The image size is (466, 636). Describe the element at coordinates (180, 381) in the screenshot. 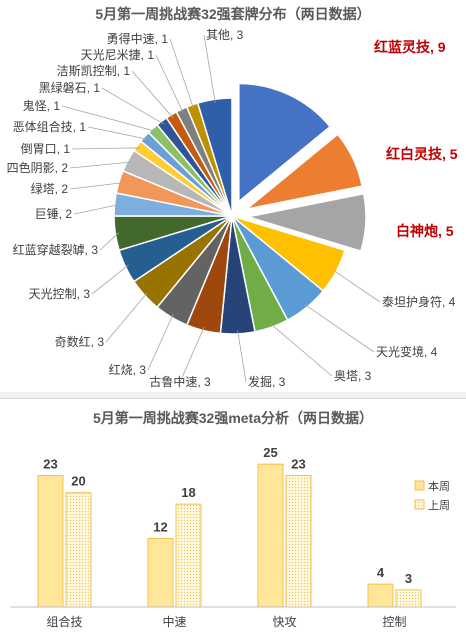

I see `pie-slice-label: 古鲁中速, 3` at that location.